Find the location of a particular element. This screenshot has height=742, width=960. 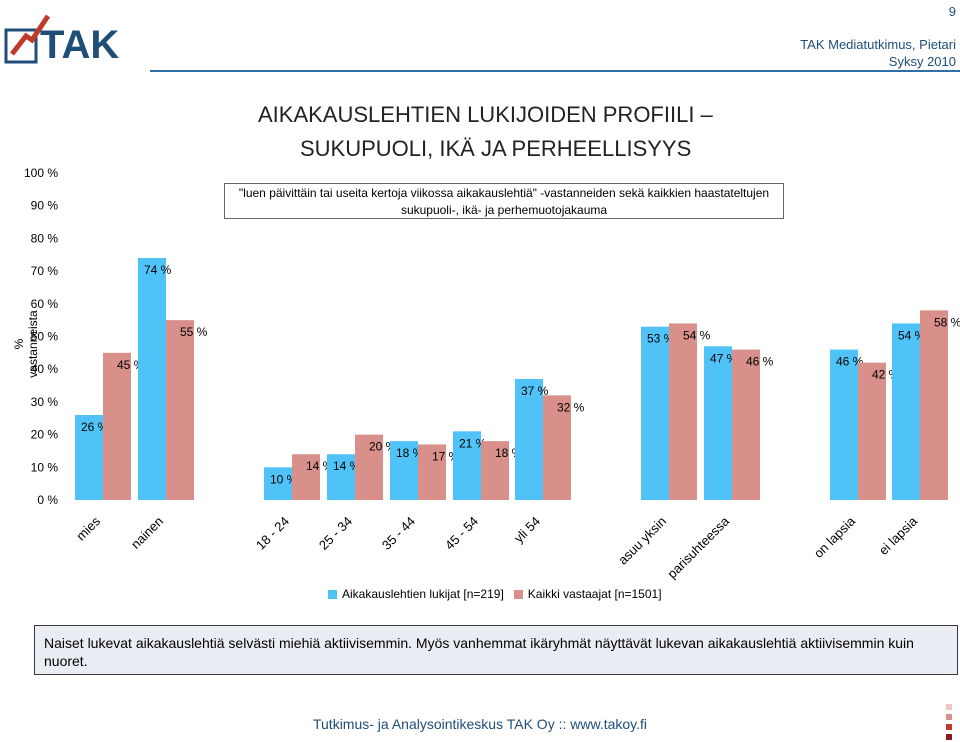

subtitle-line-2: sukupuoli-, ikä- ja perhemuotojakauma is located at coordinates (504, 210).